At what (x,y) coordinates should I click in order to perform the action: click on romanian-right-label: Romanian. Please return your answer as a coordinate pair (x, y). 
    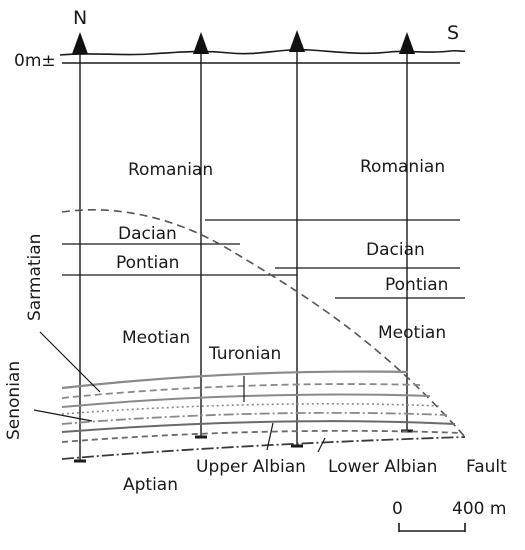
    Looking at the image, I should click on (402, 167).